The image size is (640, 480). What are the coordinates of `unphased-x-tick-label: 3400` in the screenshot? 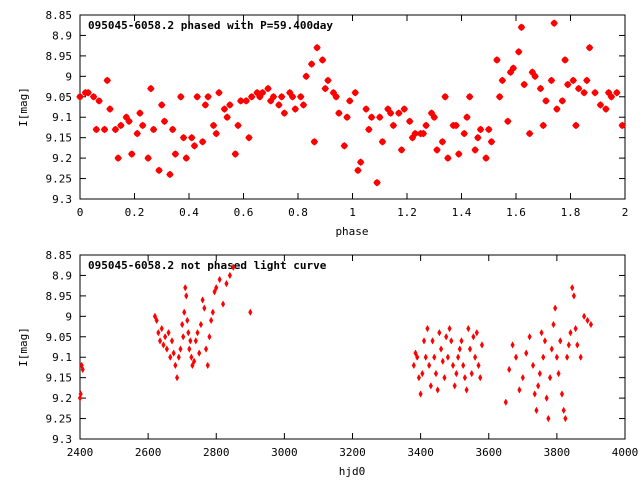 It's located at (420, 452).